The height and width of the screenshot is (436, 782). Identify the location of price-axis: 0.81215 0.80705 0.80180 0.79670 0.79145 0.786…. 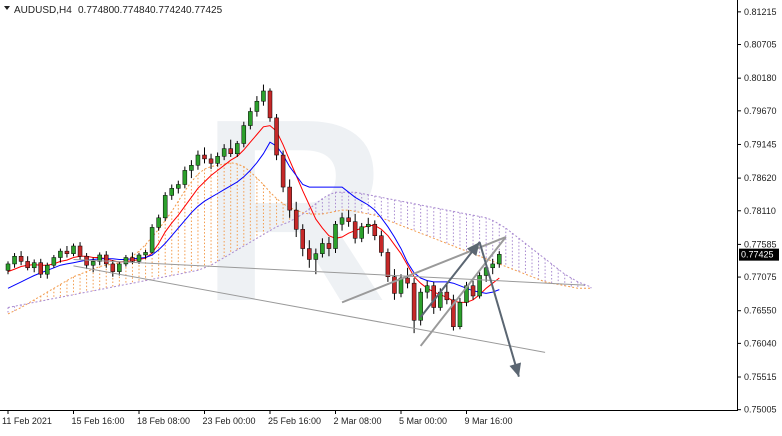
(757, 211).